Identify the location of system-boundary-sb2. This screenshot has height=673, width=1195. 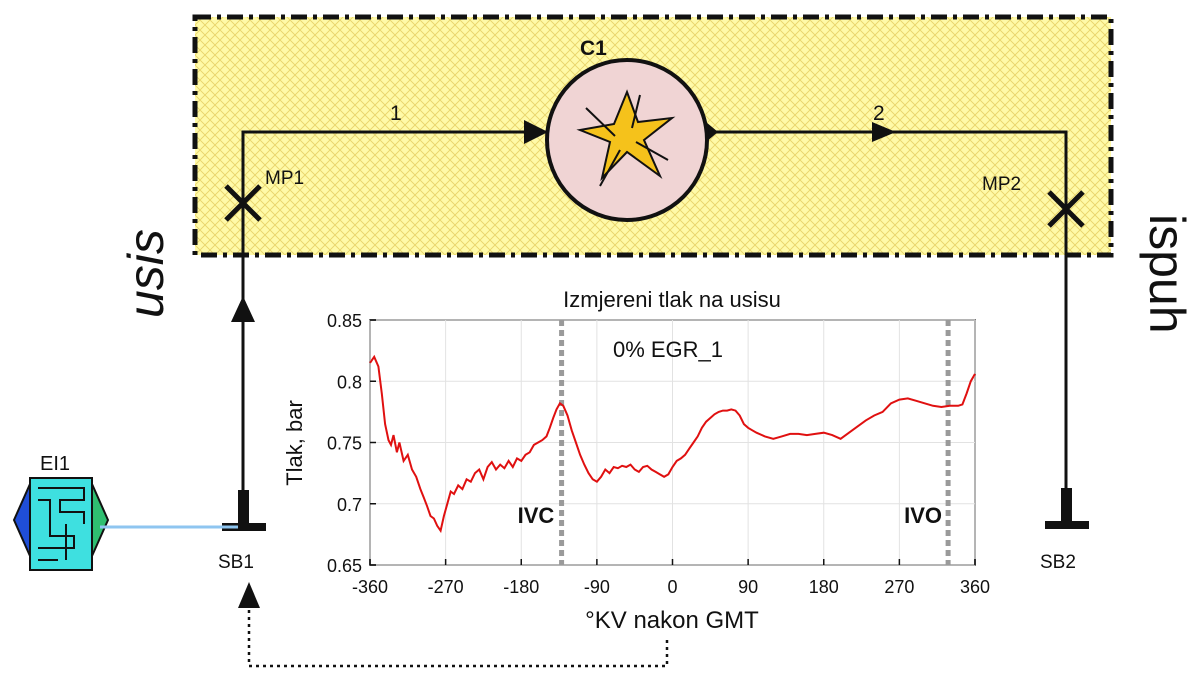
(1067, 508).